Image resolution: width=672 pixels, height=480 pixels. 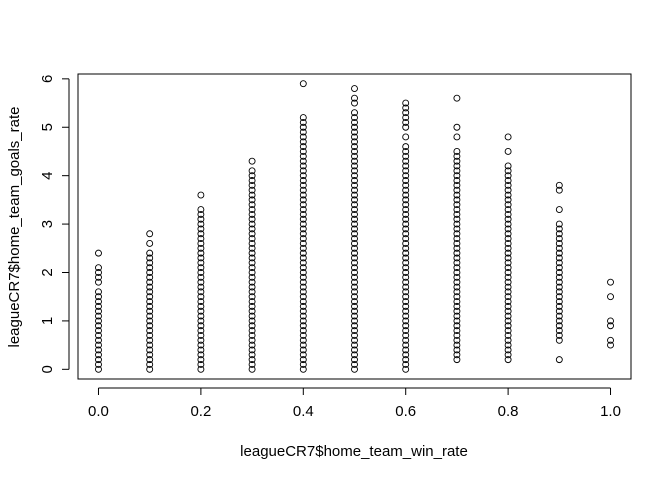 I want to click on y-tick-label: 1, so click(x=47, y=321).